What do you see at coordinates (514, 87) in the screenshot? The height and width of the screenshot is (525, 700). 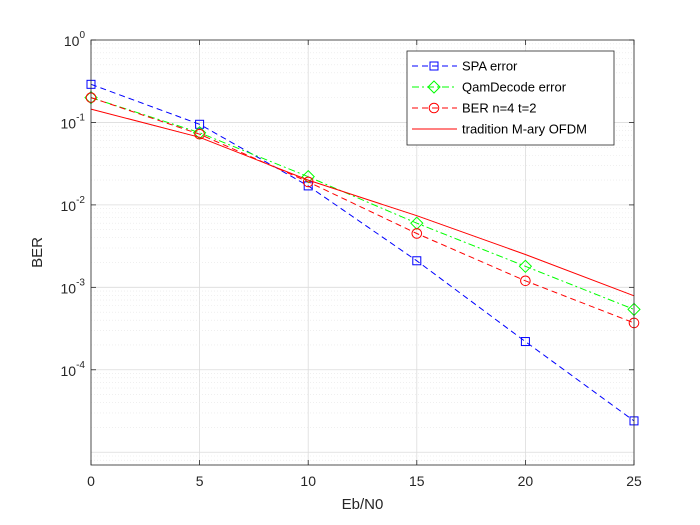 I see `legend-label: QamDecode error` at bounding box center [514, 87].